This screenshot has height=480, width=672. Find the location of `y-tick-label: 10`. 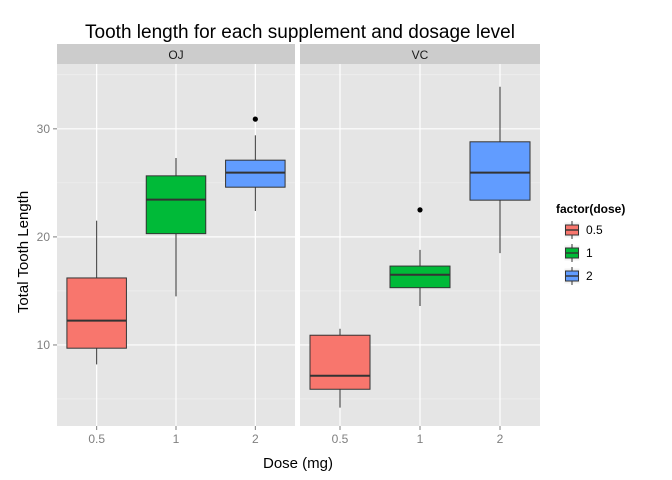

y-tick-label: 10 is located at coordinates (44, 345).